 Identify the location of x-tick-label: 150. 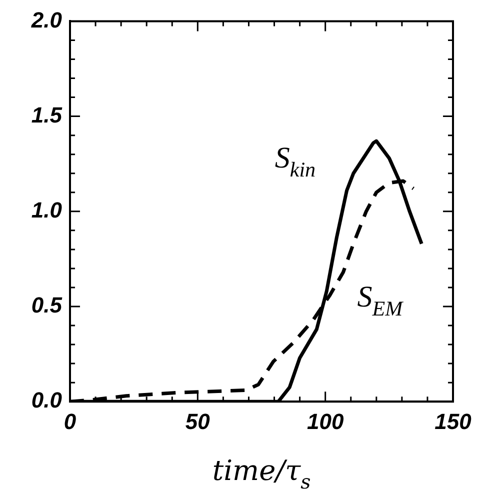
(453, 421).